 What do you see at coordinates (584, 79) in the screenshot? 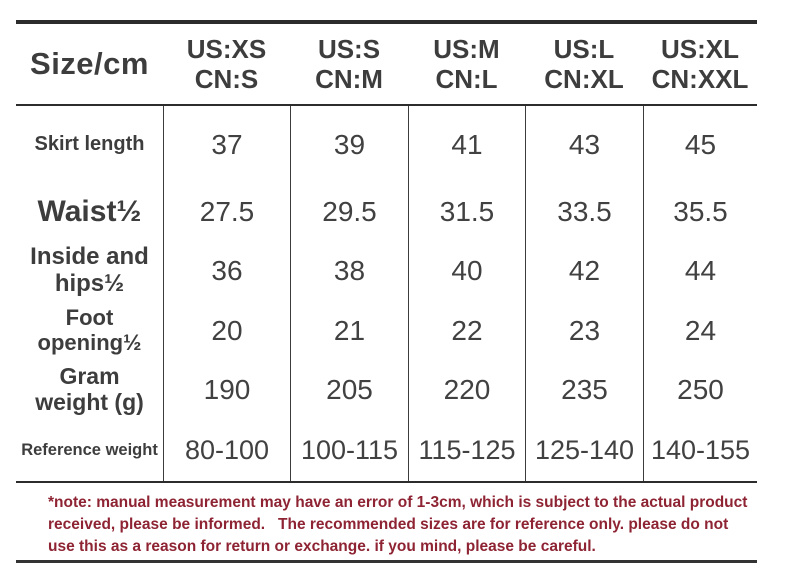
I see `cn-size-label: CN:XL` at bounding box center [584, 79].